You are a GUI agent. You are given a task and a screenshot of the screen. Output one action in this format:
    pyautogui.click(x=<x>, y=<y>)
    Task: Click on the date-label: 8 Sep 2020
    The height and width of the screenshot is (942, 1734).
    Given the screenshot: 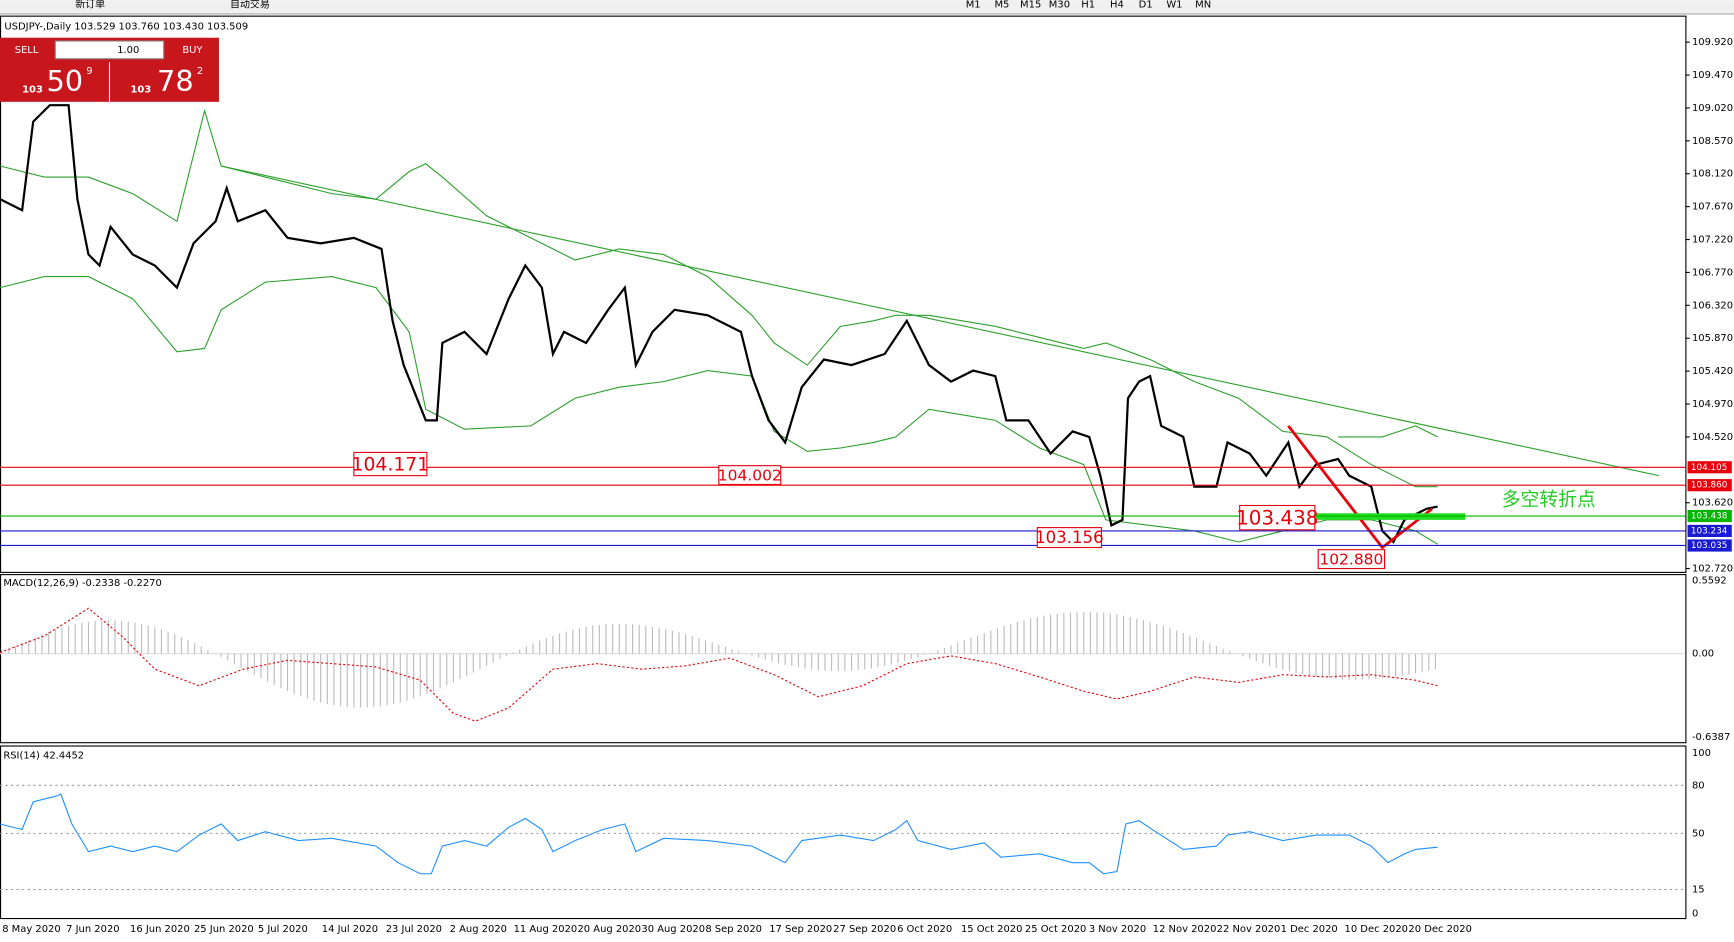 What is the action you would take?
    pyautogui.click(x=733, y=929)
    